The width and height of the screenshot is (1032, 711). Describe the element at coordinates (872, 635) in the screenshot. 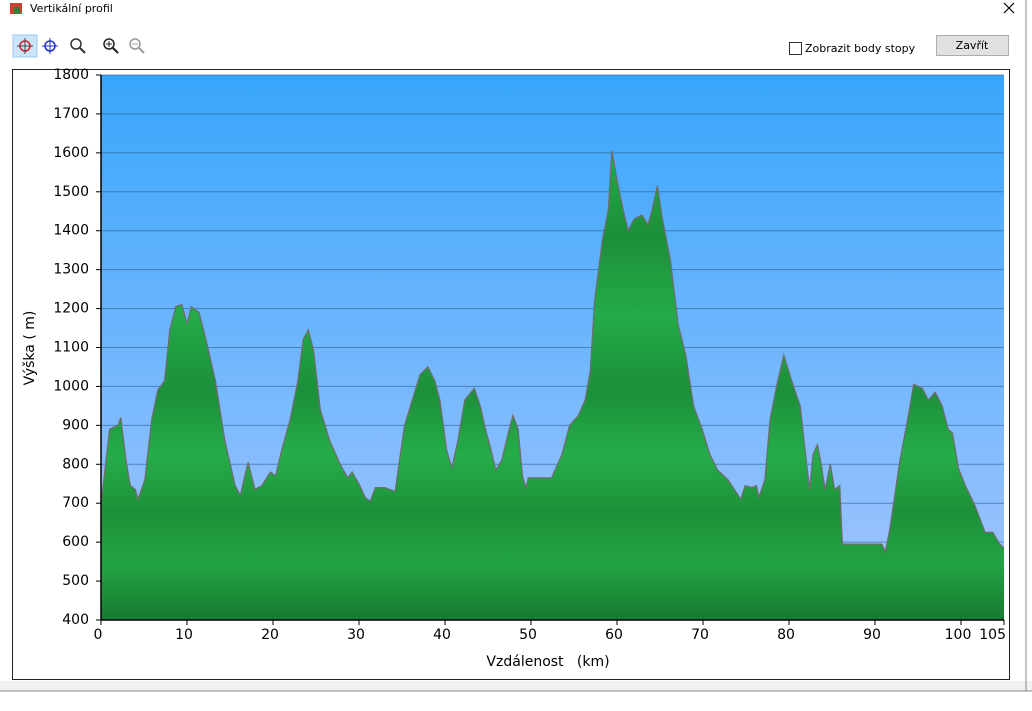

I see `x-tick-label: 90` at that location.